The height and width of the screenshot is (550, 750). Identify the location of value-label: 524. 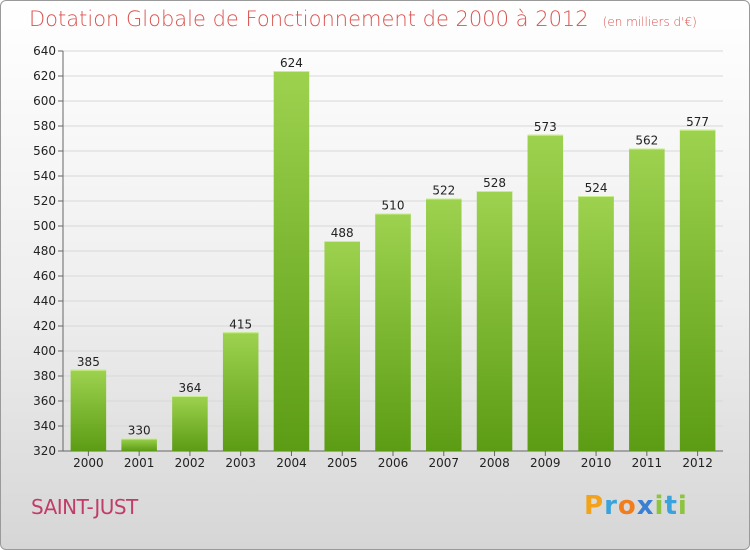
(596, 188).